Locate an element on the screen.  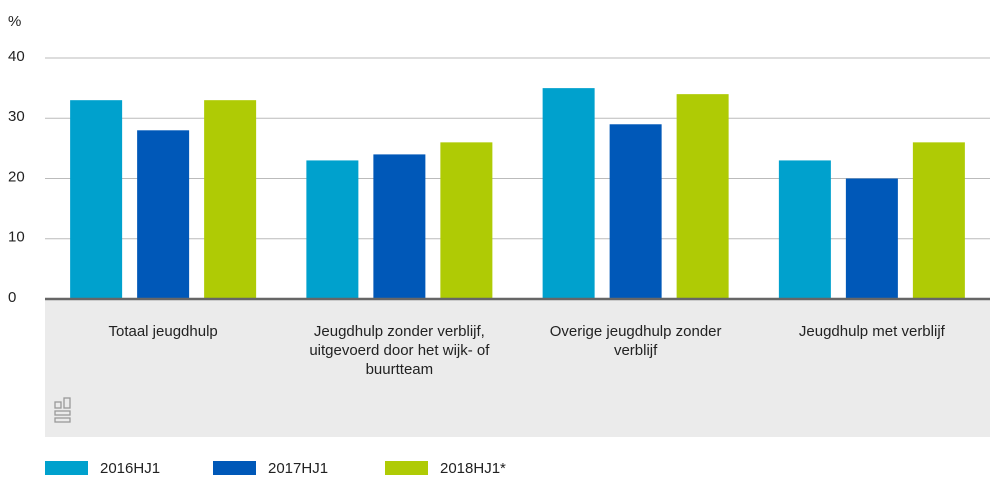
logo is located at coordinates (62, 410).